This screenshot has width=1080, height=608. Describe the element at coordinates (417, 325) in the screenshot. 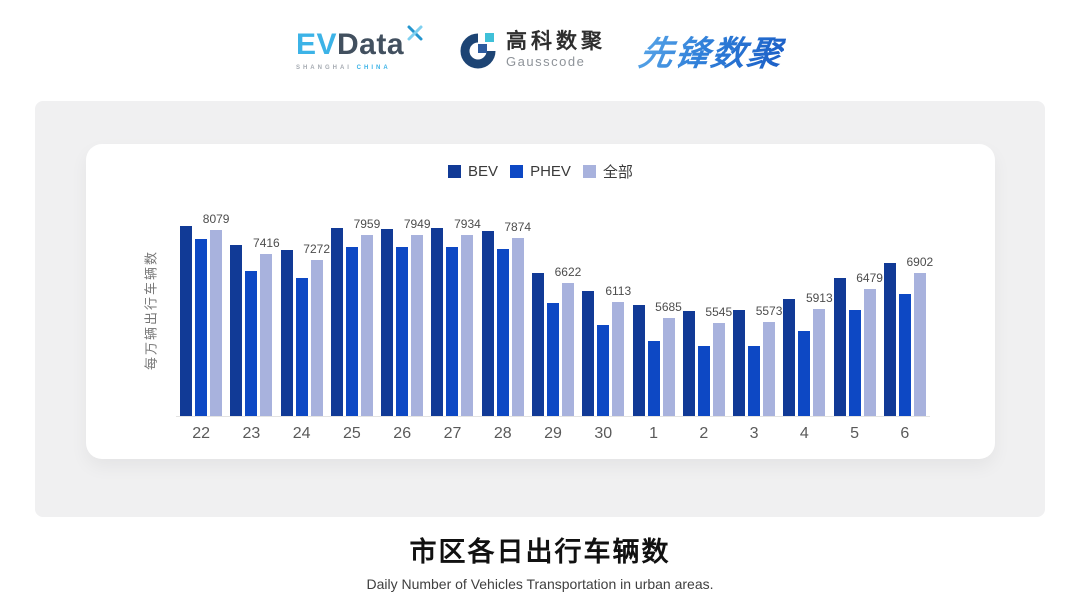

I see `bar-全部-26` at that location.